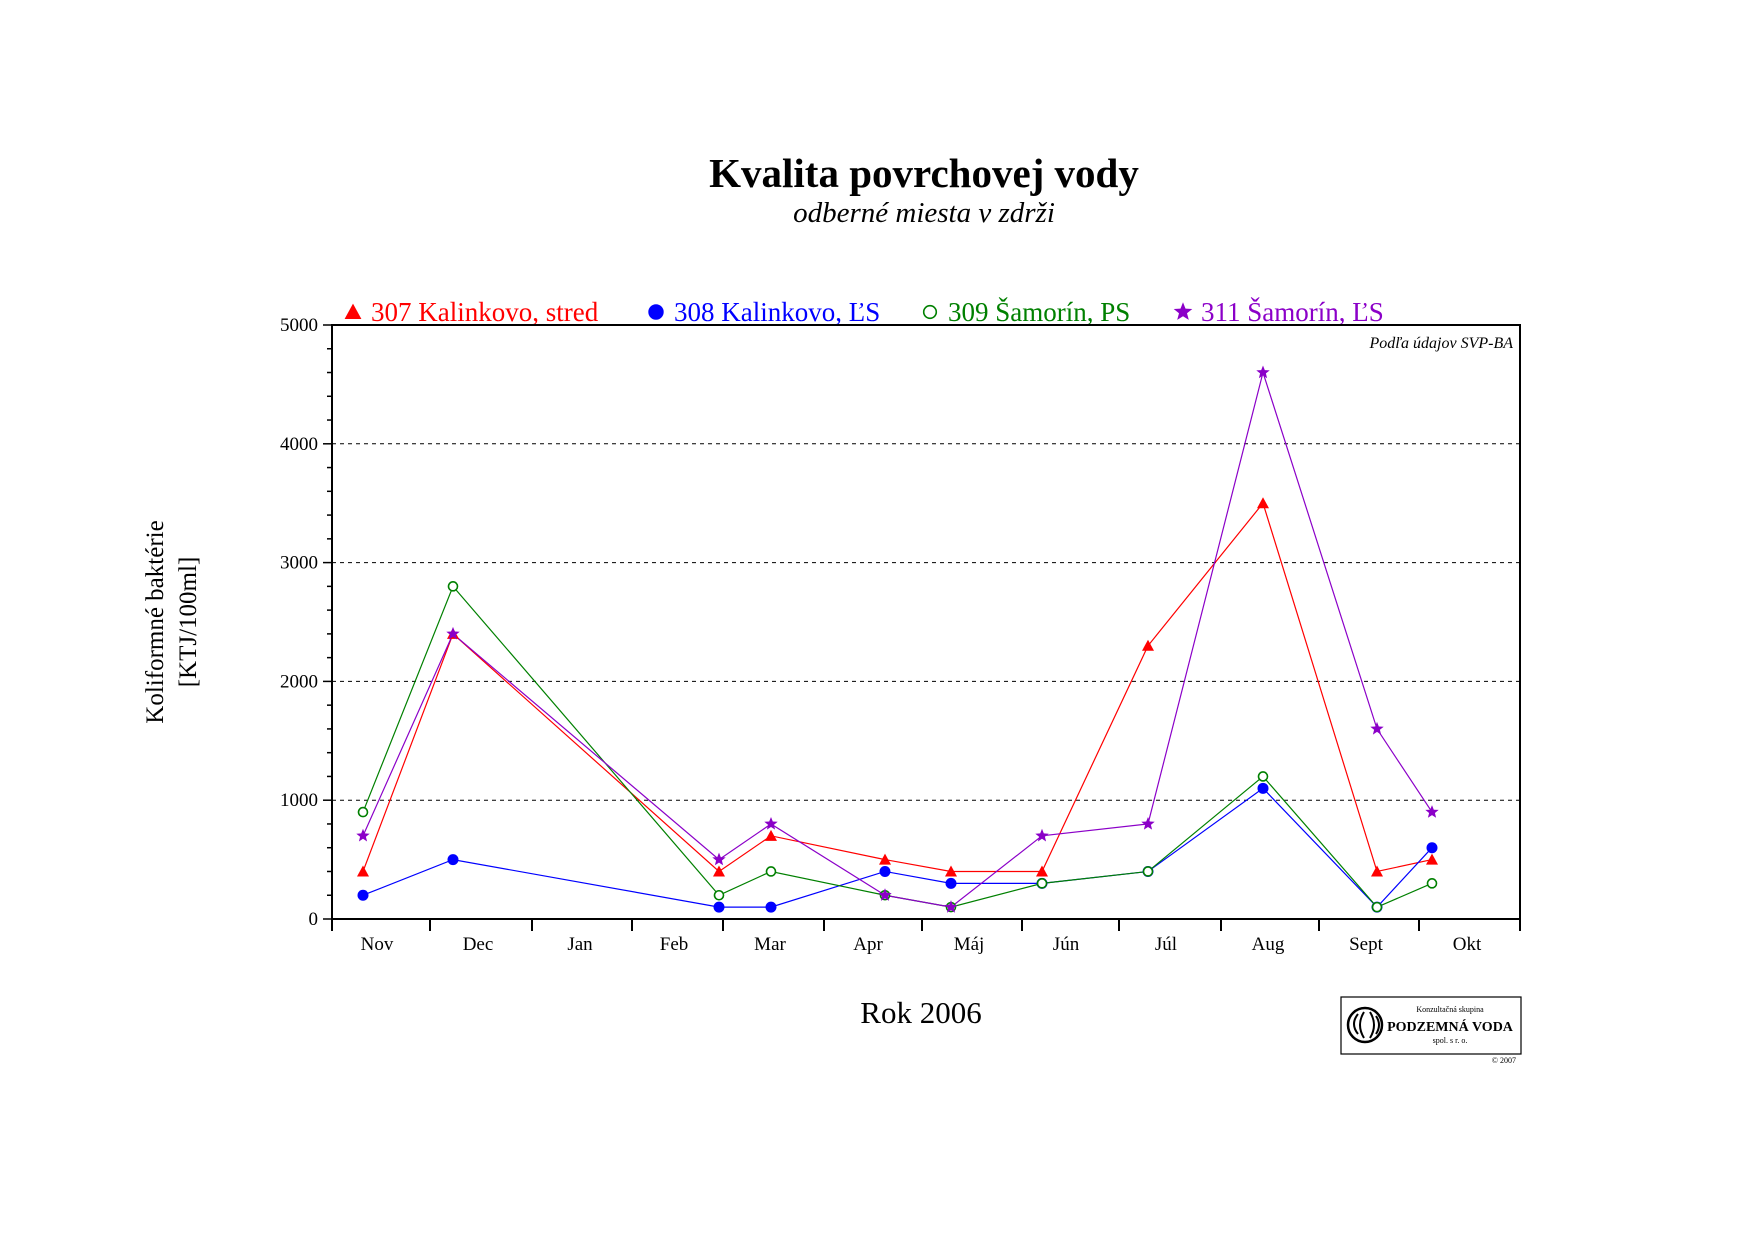 This screenshot has height=1241, width=1755. What do you see at coordinates (1066, 944) in the screenshot?
I see `x-tick-label: Jún` at bounding box center [1066, 944].